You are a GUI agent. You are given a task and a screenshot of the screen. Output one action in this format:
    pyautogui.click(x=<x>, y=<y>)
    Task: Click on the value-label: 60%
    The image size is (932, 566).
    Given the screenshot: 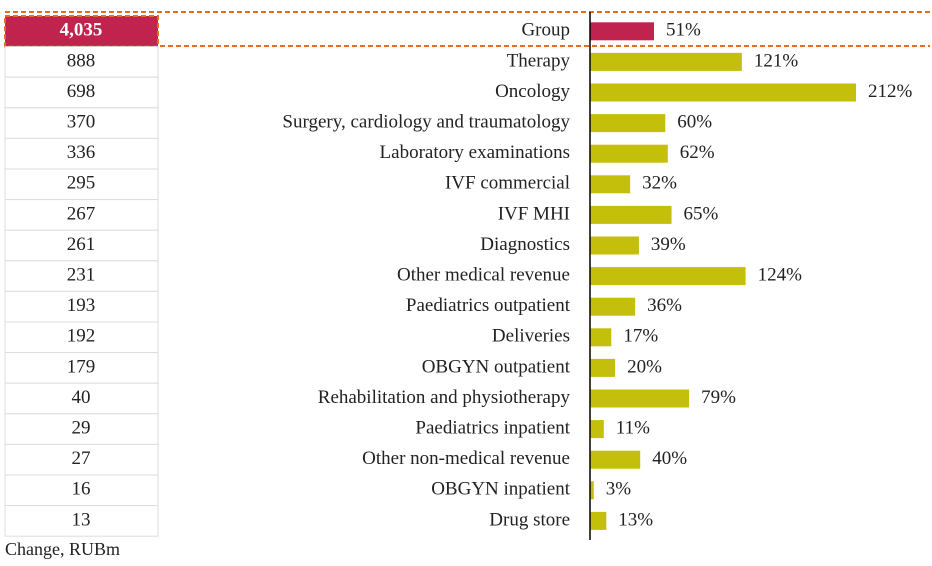 What is the action you would take?
    pyautogui.click(x=694, y=121)
    